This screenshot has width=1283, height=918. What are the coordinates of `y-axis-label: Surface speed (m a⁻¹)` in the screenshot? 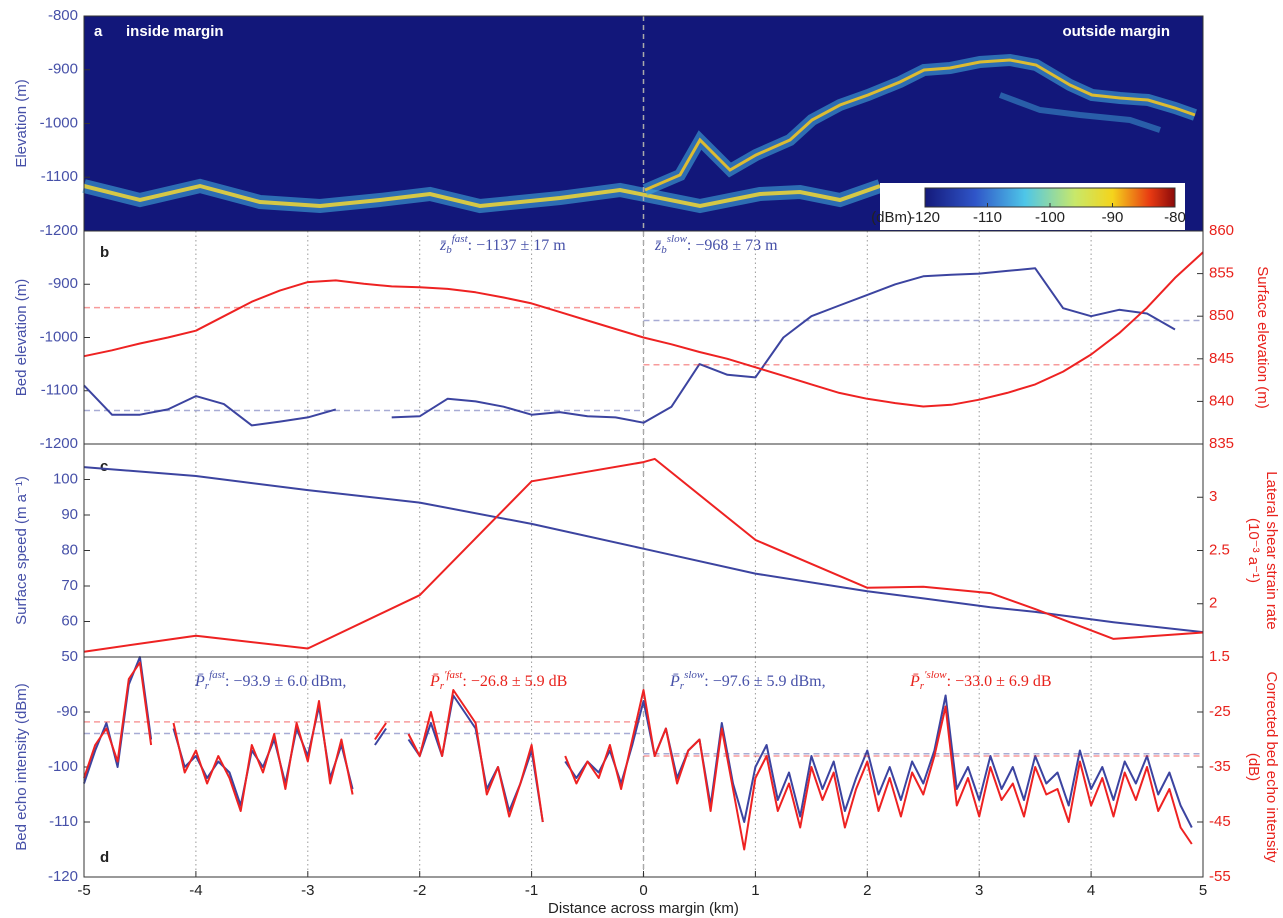 It's located at (21, 550).